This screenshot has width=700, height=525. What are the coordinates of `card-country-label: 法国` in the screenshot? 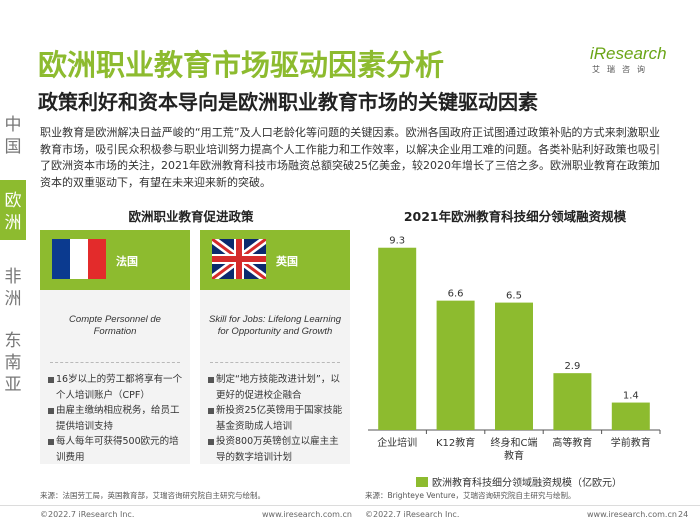 It's located at (127, 261).